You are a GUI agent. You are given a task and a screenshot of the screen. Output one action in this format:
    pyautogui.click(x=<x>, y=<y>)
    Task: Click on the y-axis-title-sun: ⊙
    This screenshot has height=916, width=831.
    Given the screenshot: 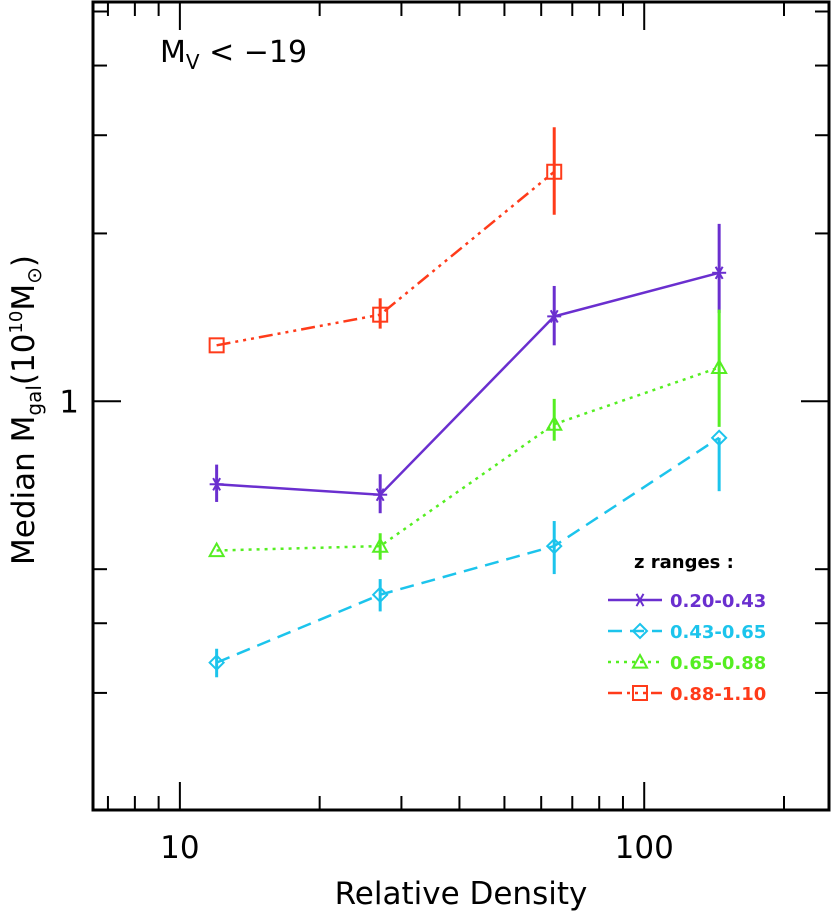 What is the action you would take?
    pyautogui.click(x=34, y=275)
    